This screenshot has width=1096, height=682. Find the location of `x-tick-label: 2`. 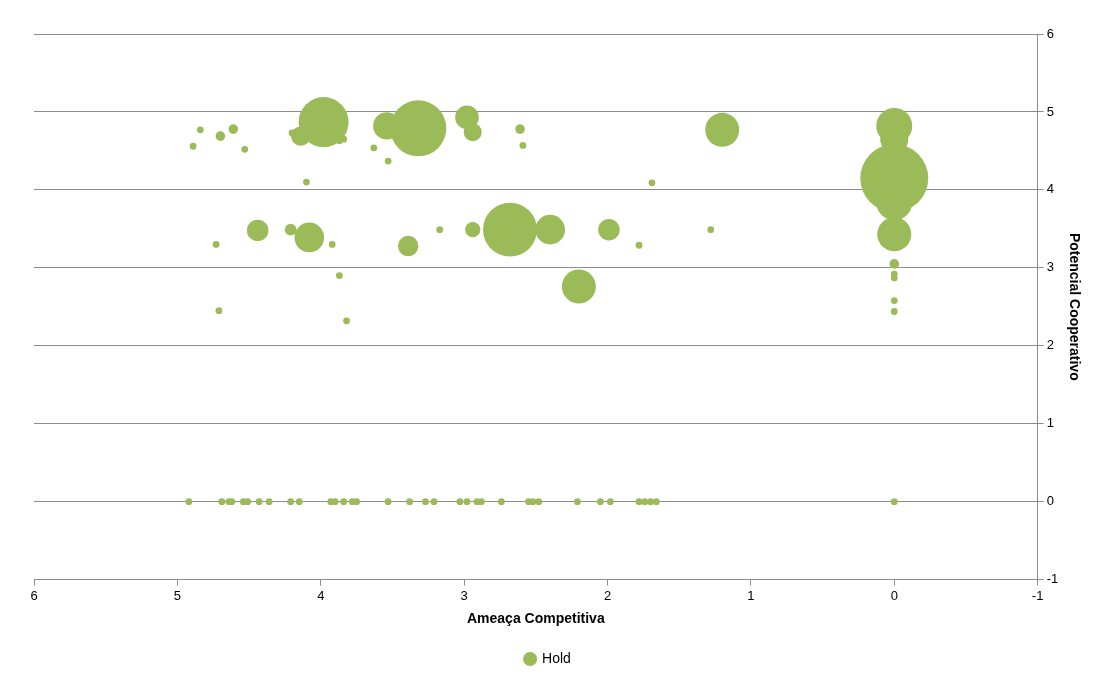

x-tick-label: 2 is located at coordinates (607, 595).